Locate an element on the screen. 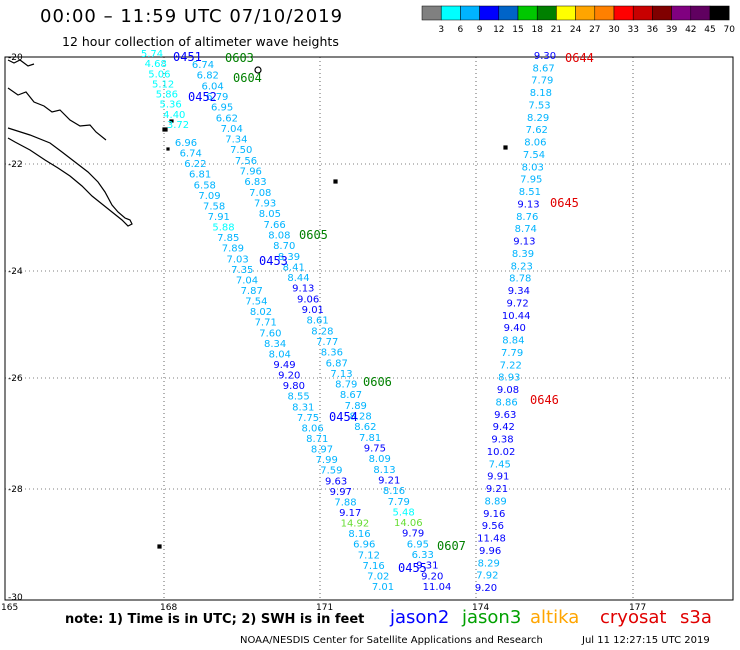 The image size is (740, 650). swh-value: 9.42 is located at coordinates (504, 427).